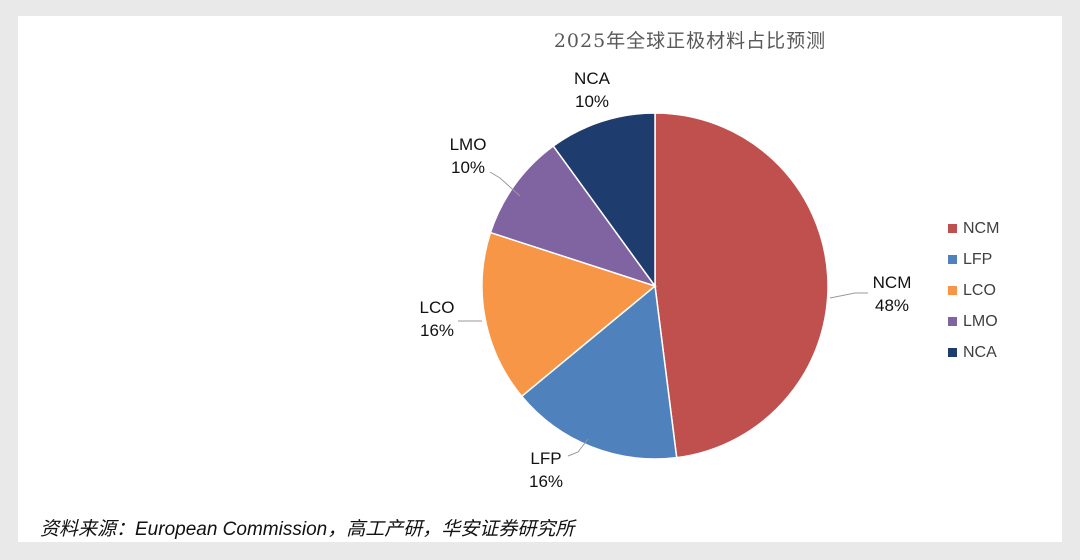 Image resolution: width=1080 pixels, height=560 pixels. Describe the element at coordinates (307, 529) in the screenshot. I see `source-note: 资料来源：European Commission，高工产研，华安证券研究所` at that location.